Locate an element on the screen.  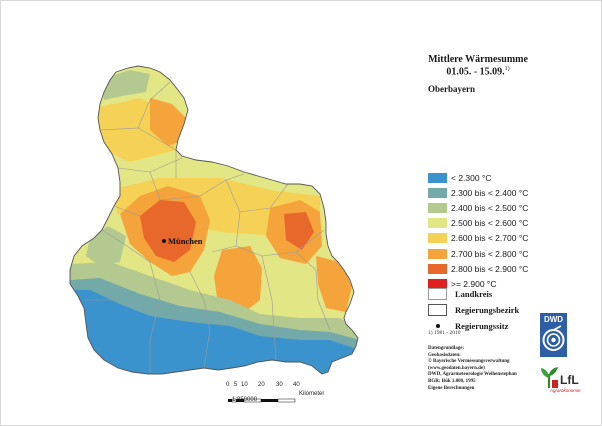
lfl-logo-text: LfL is located at coordinates (569, 380).